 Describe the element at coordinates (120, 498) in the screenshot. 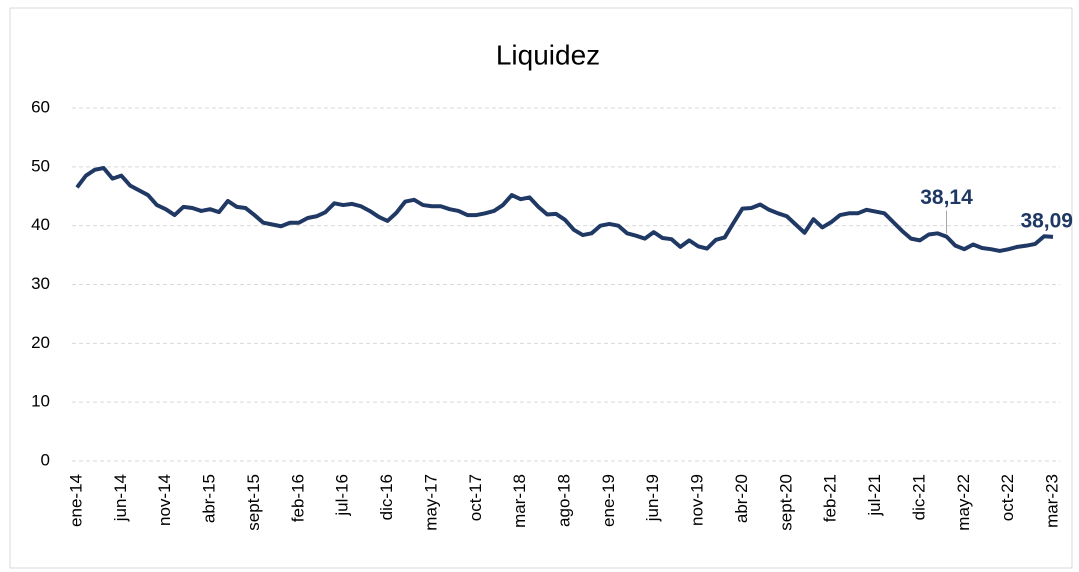

I see `x-tick-label: jun-14` at that location.